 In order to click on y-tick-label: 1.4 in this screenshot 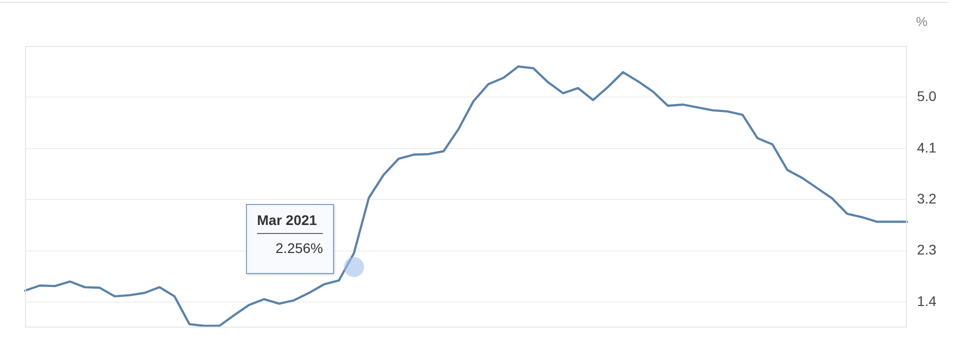, I will do `click(927, 300)`.